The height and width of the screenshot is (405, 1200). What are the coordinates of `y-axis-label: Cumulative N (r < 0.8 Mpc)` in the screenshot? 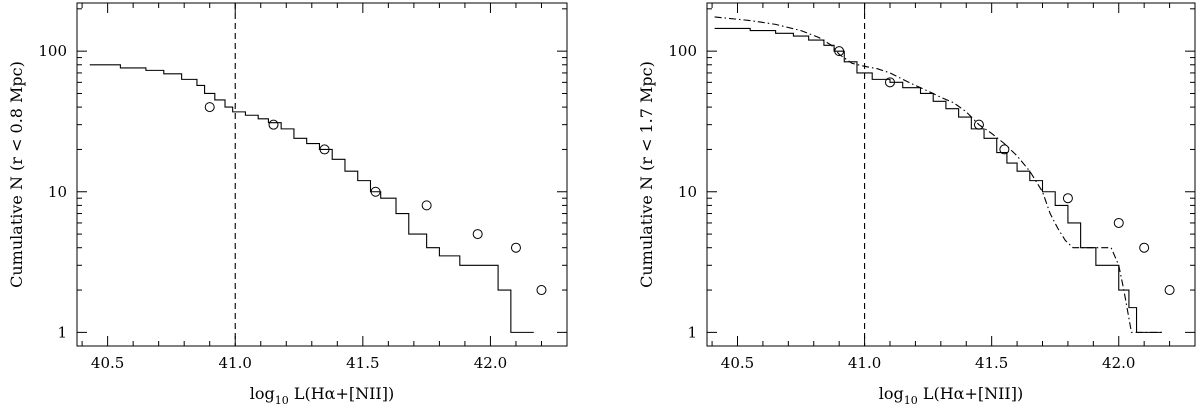 It's located at (16, 174).